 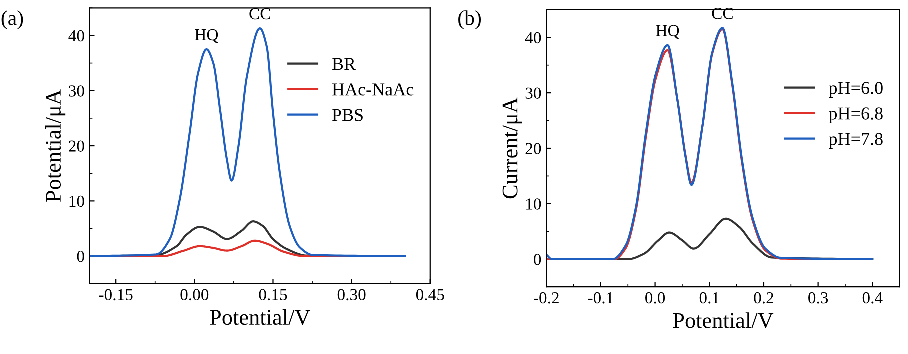 I want to click on annotation: CC, so click(x=260, y=14).